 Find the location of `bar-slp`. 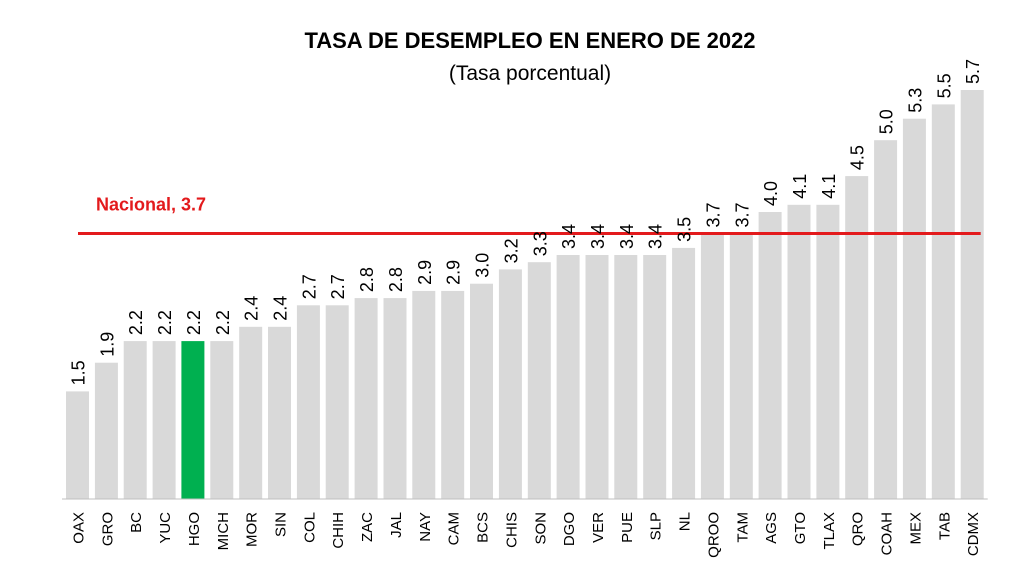

bar-slp is located at coordinates (655, 377).